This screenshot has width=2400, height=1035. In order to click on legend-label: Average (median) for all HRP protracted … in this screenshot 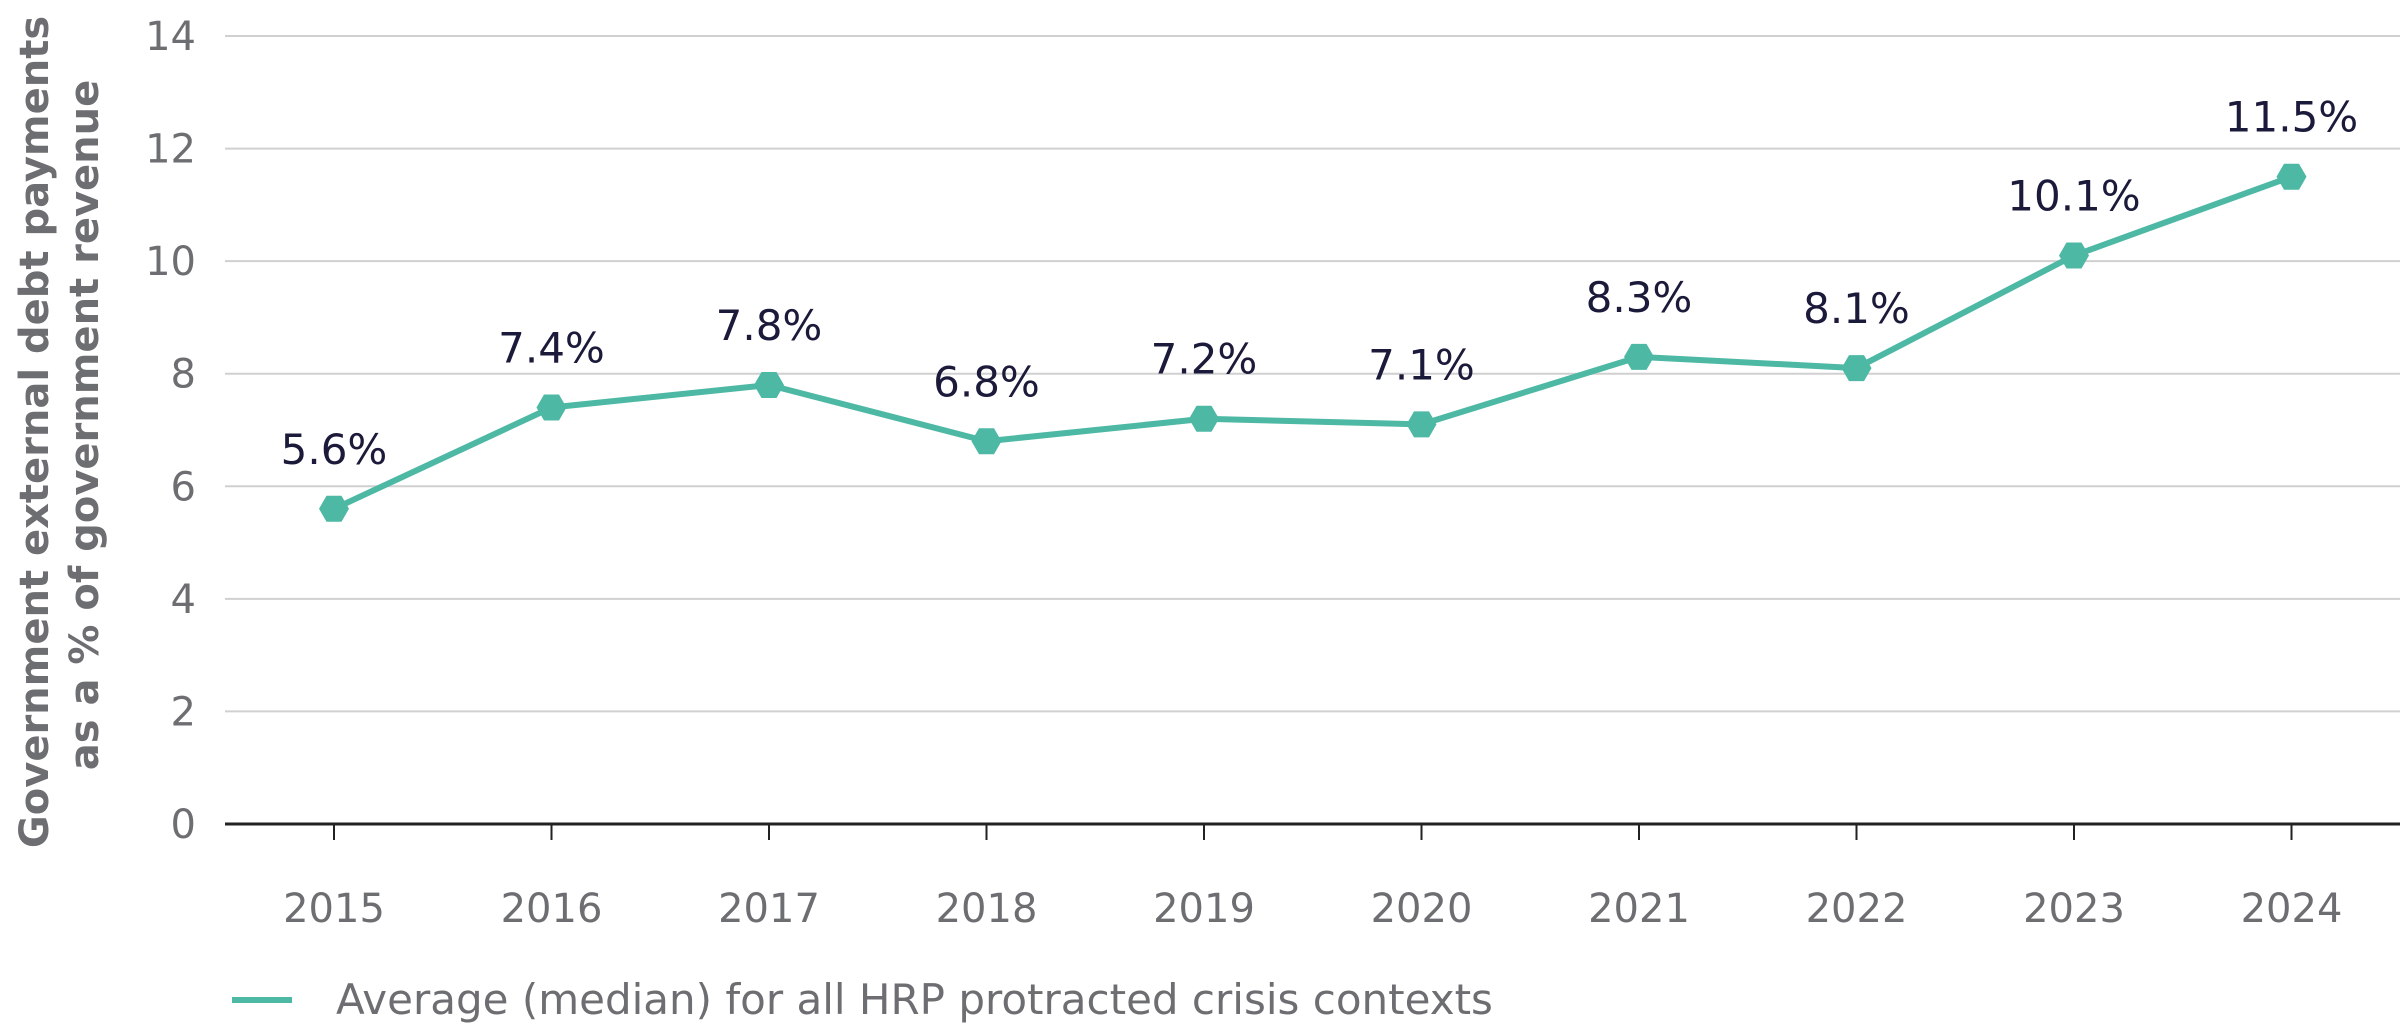, I will do `click(914, 999)`.